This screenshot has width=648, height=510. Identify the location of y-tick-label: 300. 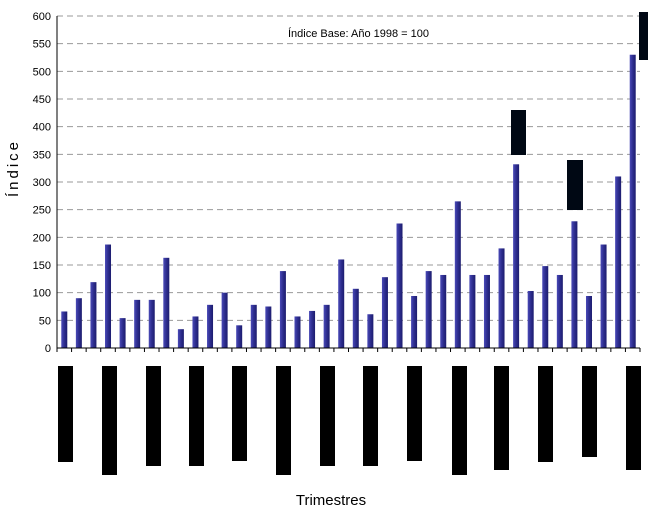
(42, 183).